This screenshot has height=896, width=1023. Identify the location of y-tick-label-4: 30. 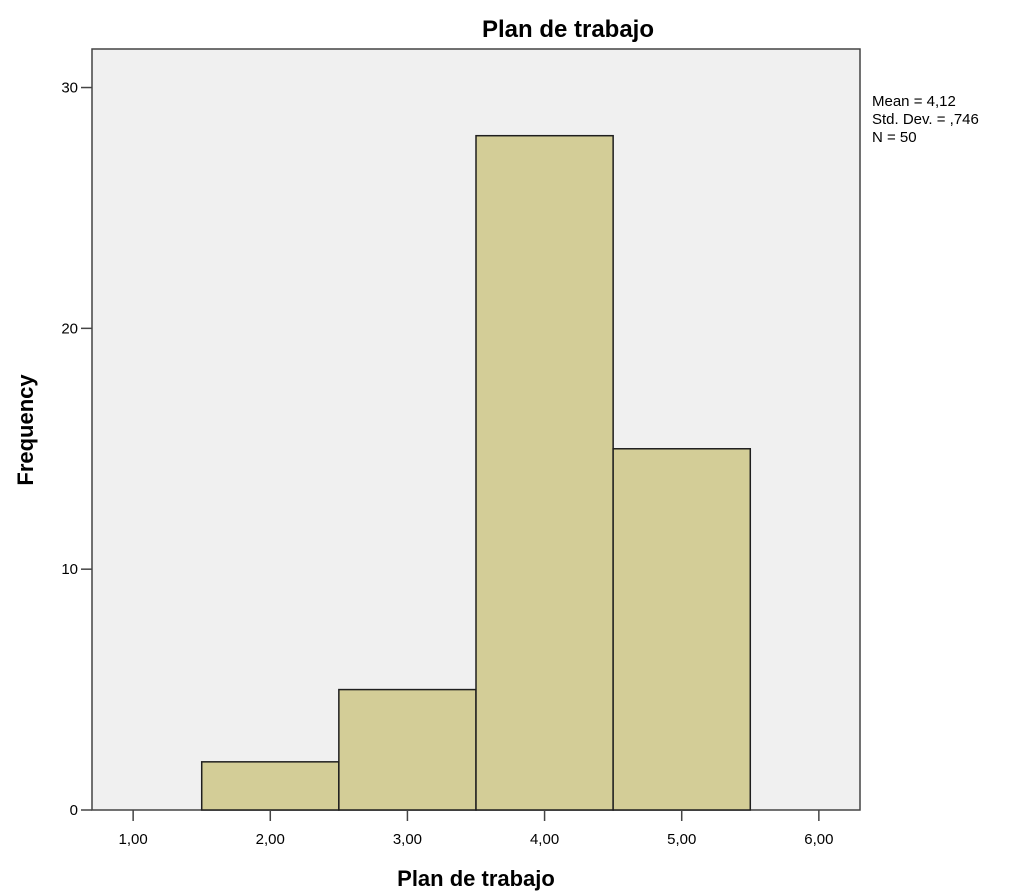
(69, 88).